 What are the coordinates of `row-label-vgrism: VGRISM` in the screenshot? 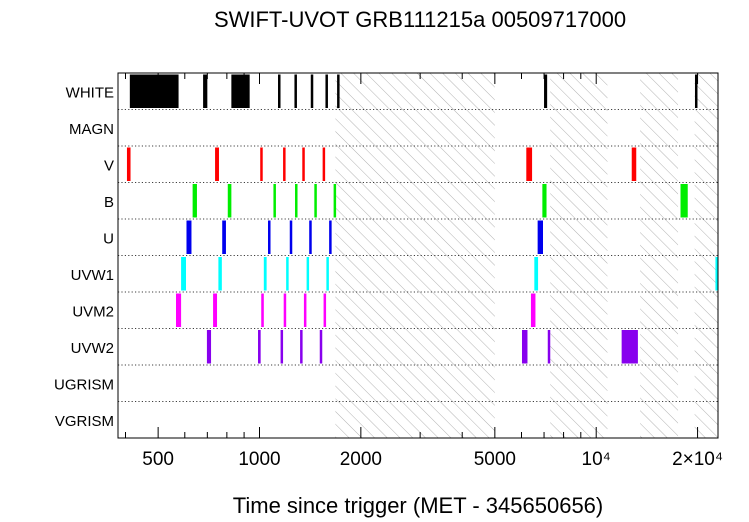 It's located at (84, 421).